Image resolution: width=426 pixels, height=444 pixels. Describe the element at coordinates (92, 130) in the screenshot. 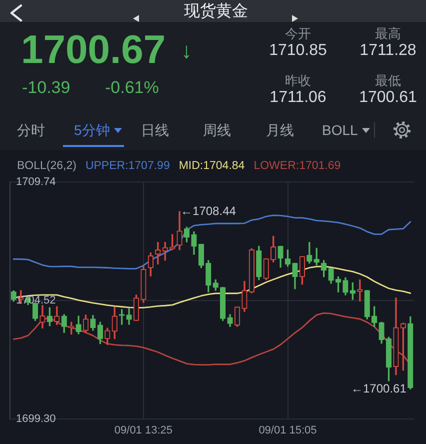

I see `text: 5分钟` at that location.